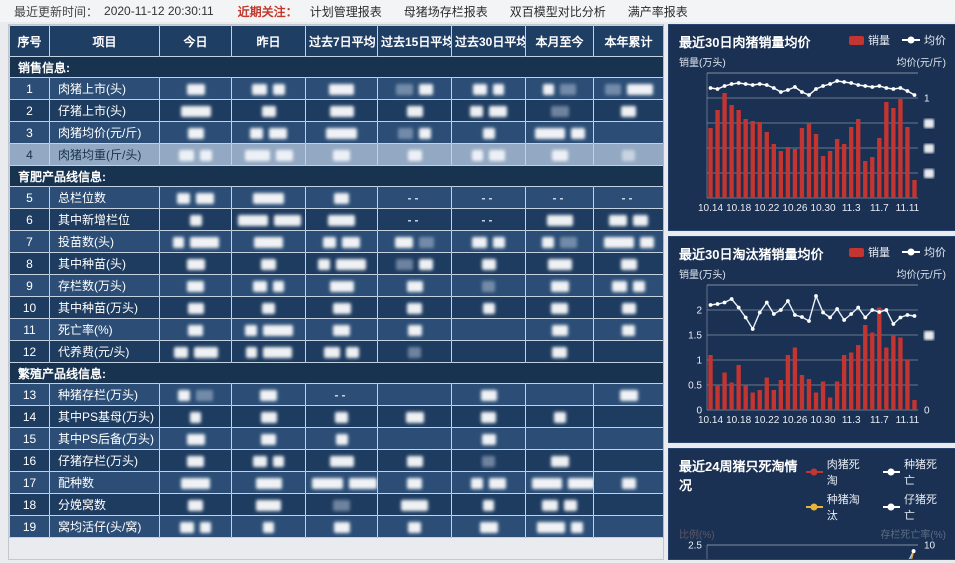 The width and height of the screenshot is (955, 563). I want to click on report-link-2: 双百模型对比分析, so click(557, 11).